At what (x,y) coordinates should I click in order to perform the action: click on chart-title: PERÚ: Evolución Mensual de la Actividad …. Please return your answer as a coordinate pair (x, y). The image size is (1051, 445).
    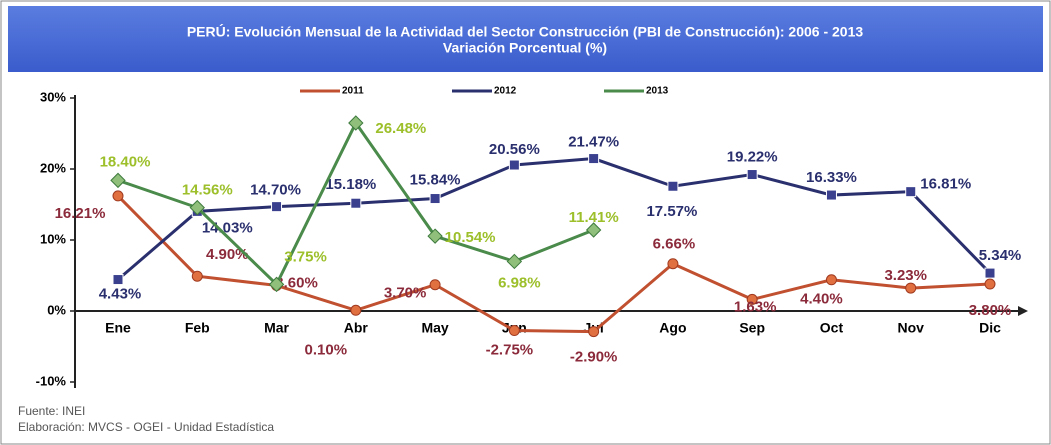
    Looking at the image, I should click on (525, 31).